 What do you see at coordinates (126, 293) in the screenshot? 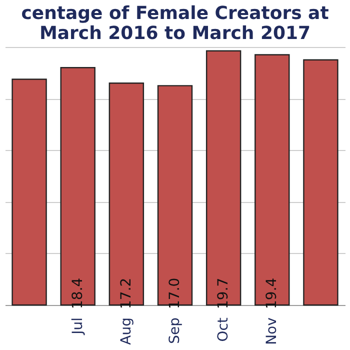
I see `data-label: 17.2` at bounding box center [126, 293].